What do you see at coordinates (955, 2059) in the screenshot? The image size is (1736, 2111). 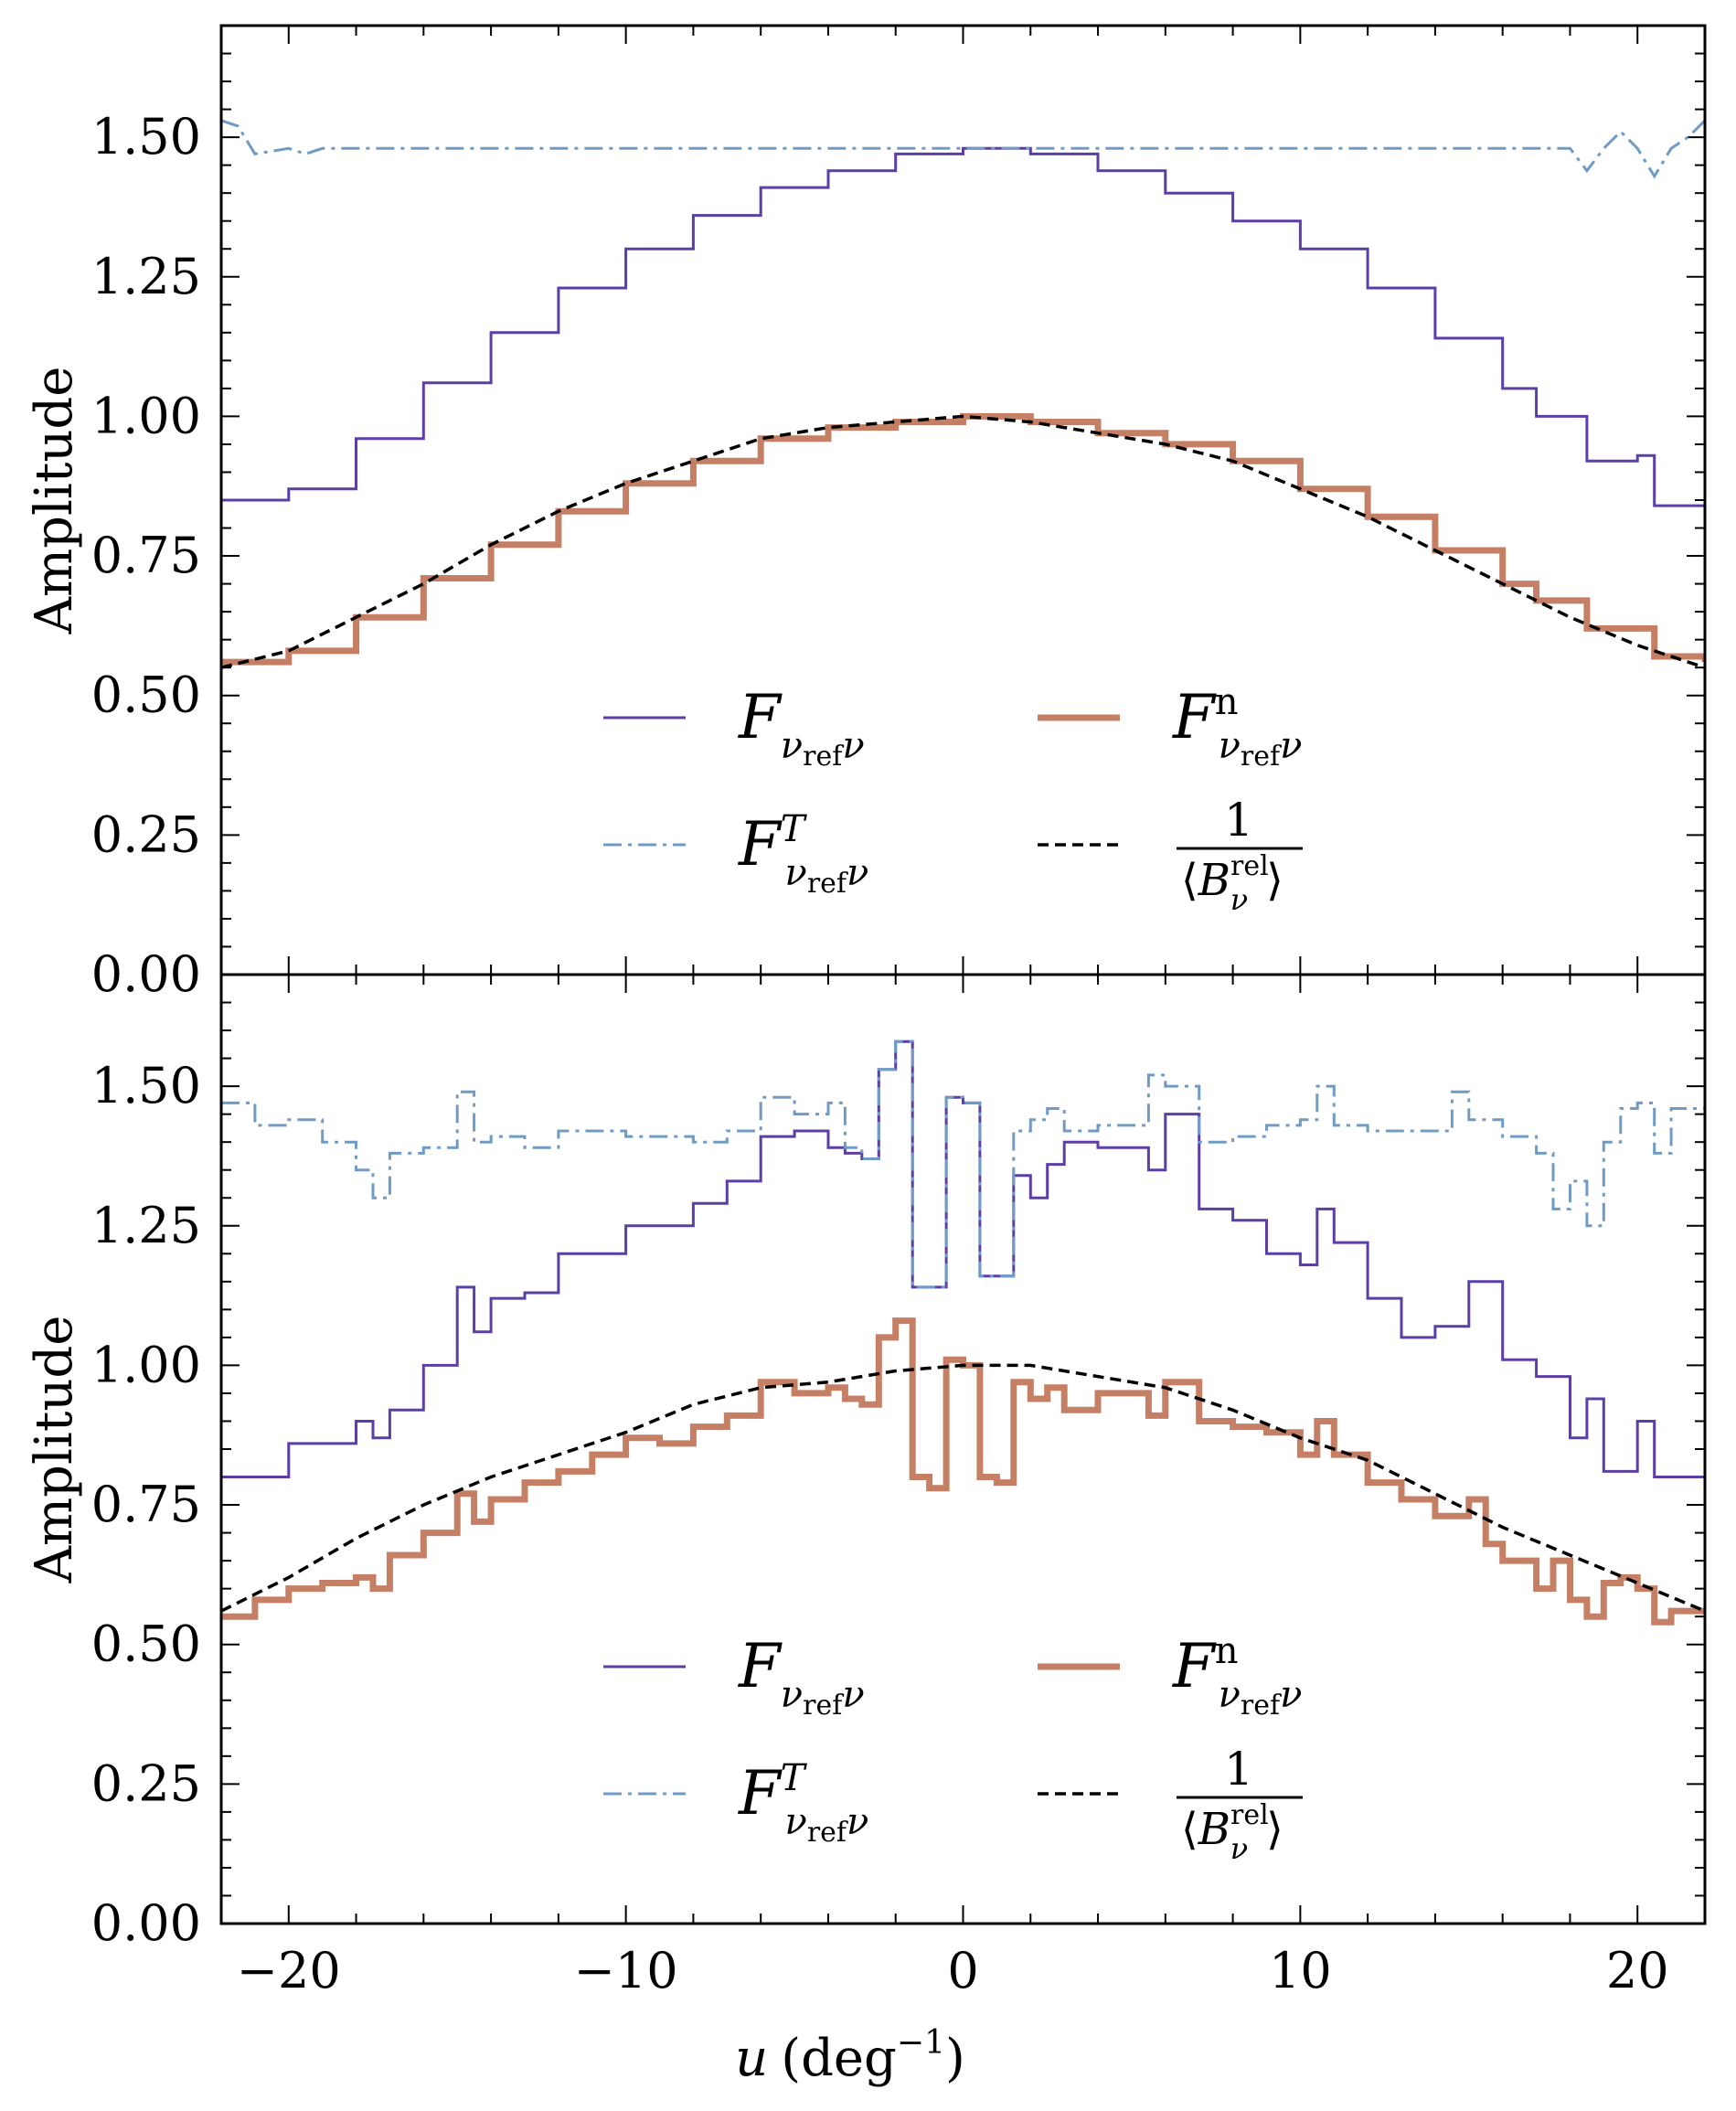 I see `x-axis-unit-close: )` at bounding box center [955, 2059].